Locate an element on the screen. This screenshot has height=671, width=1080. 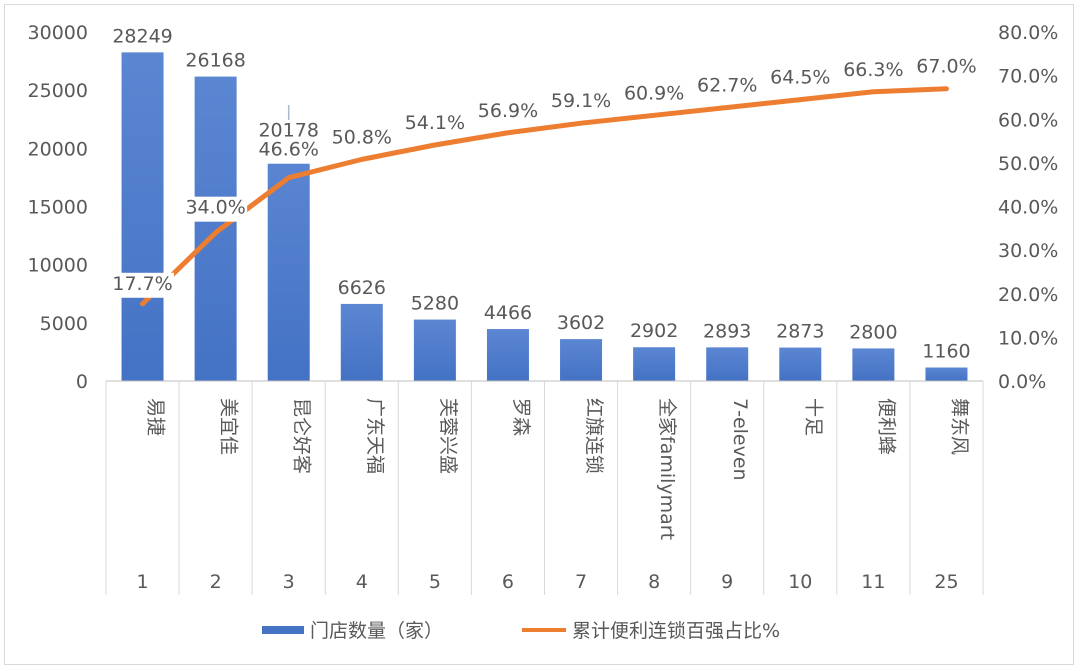
line-value-label-7: 59.1% is located at coordinates (581, 101).